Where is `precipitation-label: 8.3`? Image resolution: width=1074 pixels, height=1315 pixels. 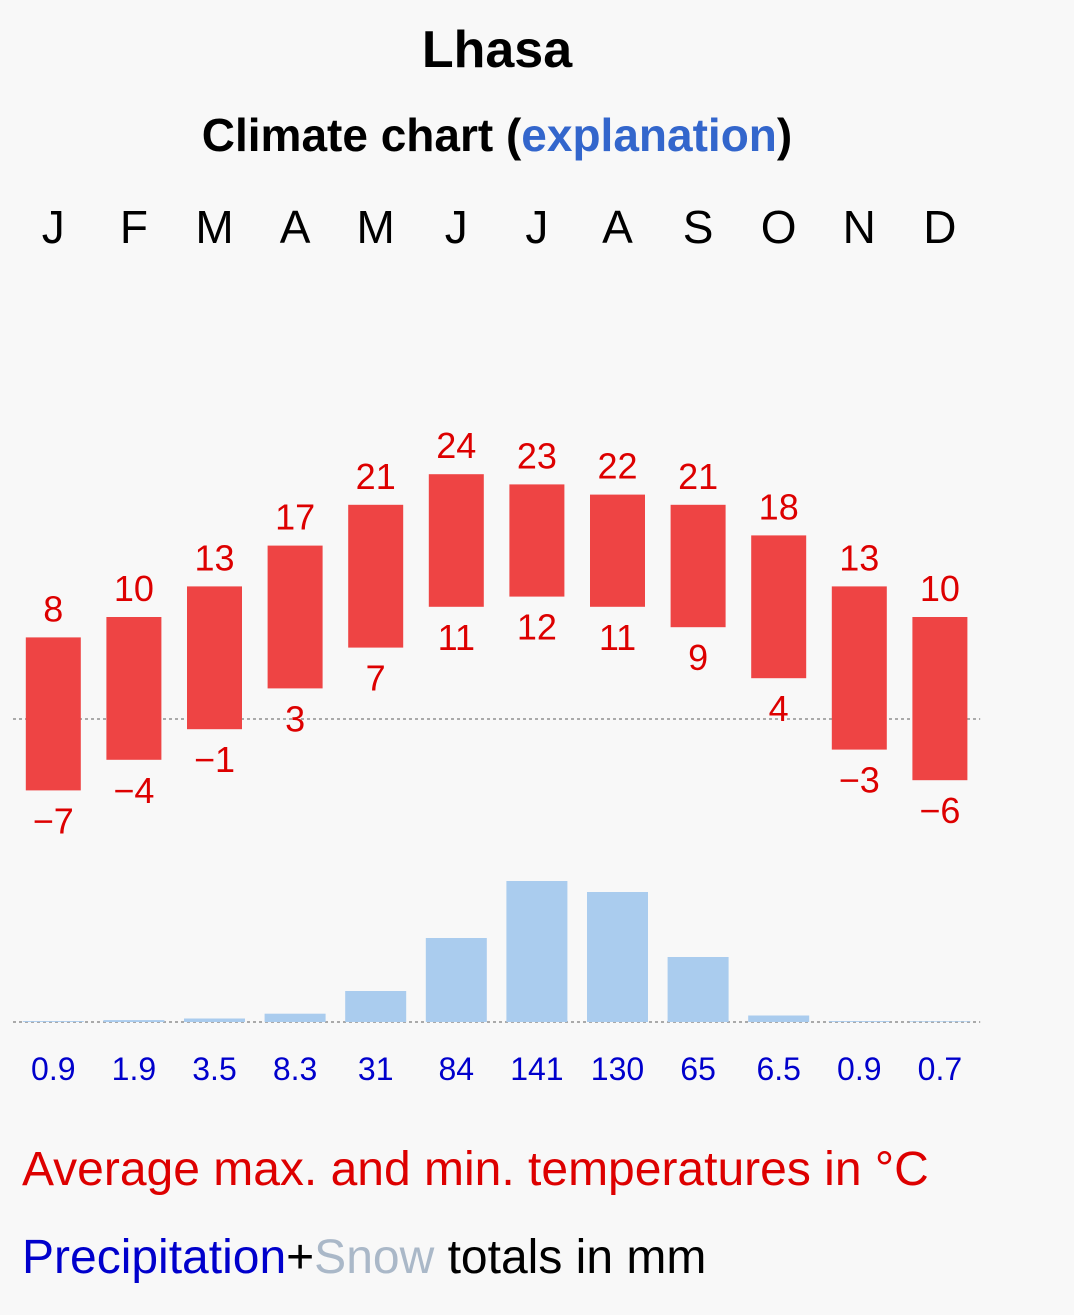
precipitation-label: 8.3 is located at coordinates (295, 1069).